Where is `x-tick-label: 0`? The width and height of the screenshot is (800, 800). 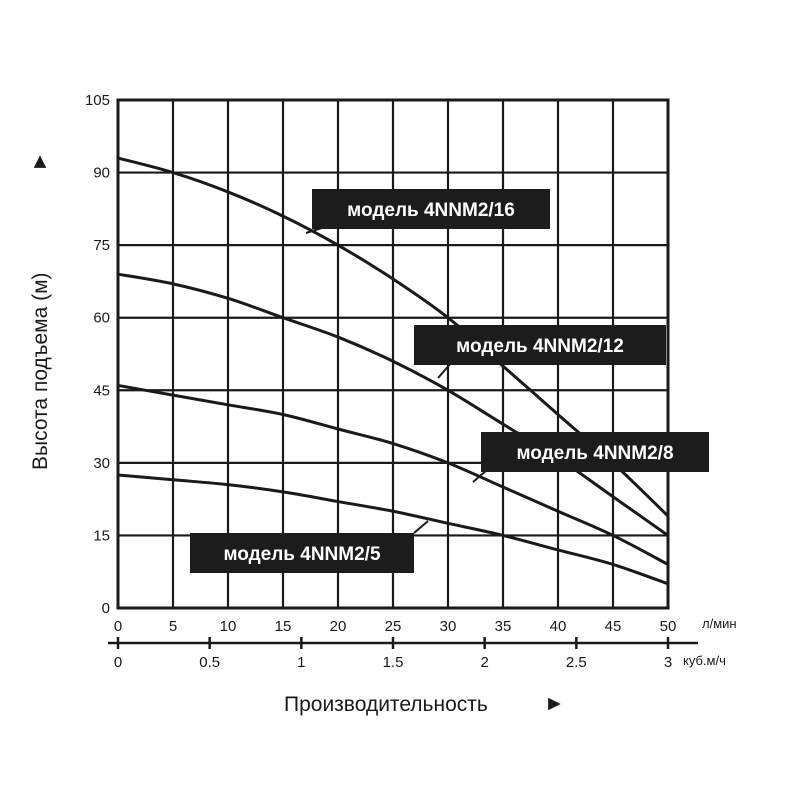
x-tick-label: 0 is located at coordinates (118, 626).